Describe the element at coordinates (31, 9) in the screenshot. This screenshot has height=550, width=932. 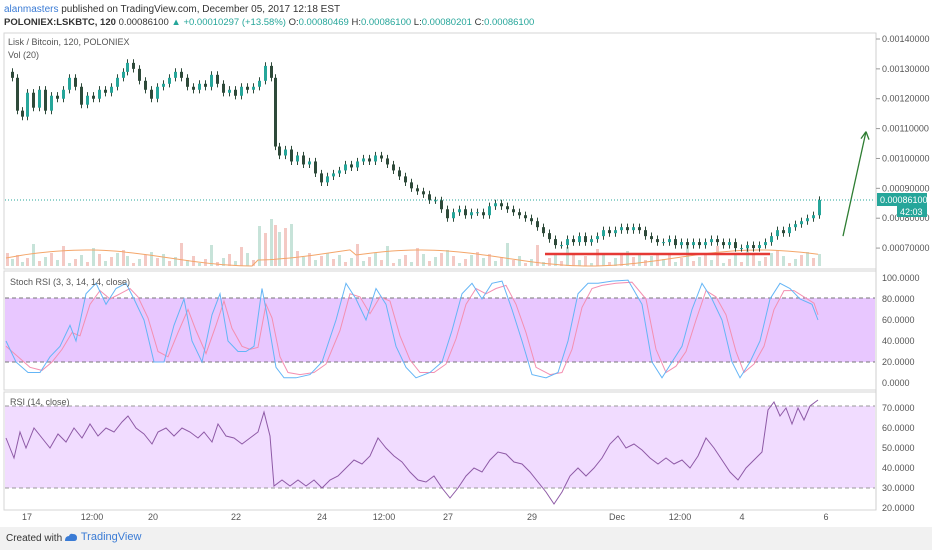
I see `author-link: alanmasters` at that location.